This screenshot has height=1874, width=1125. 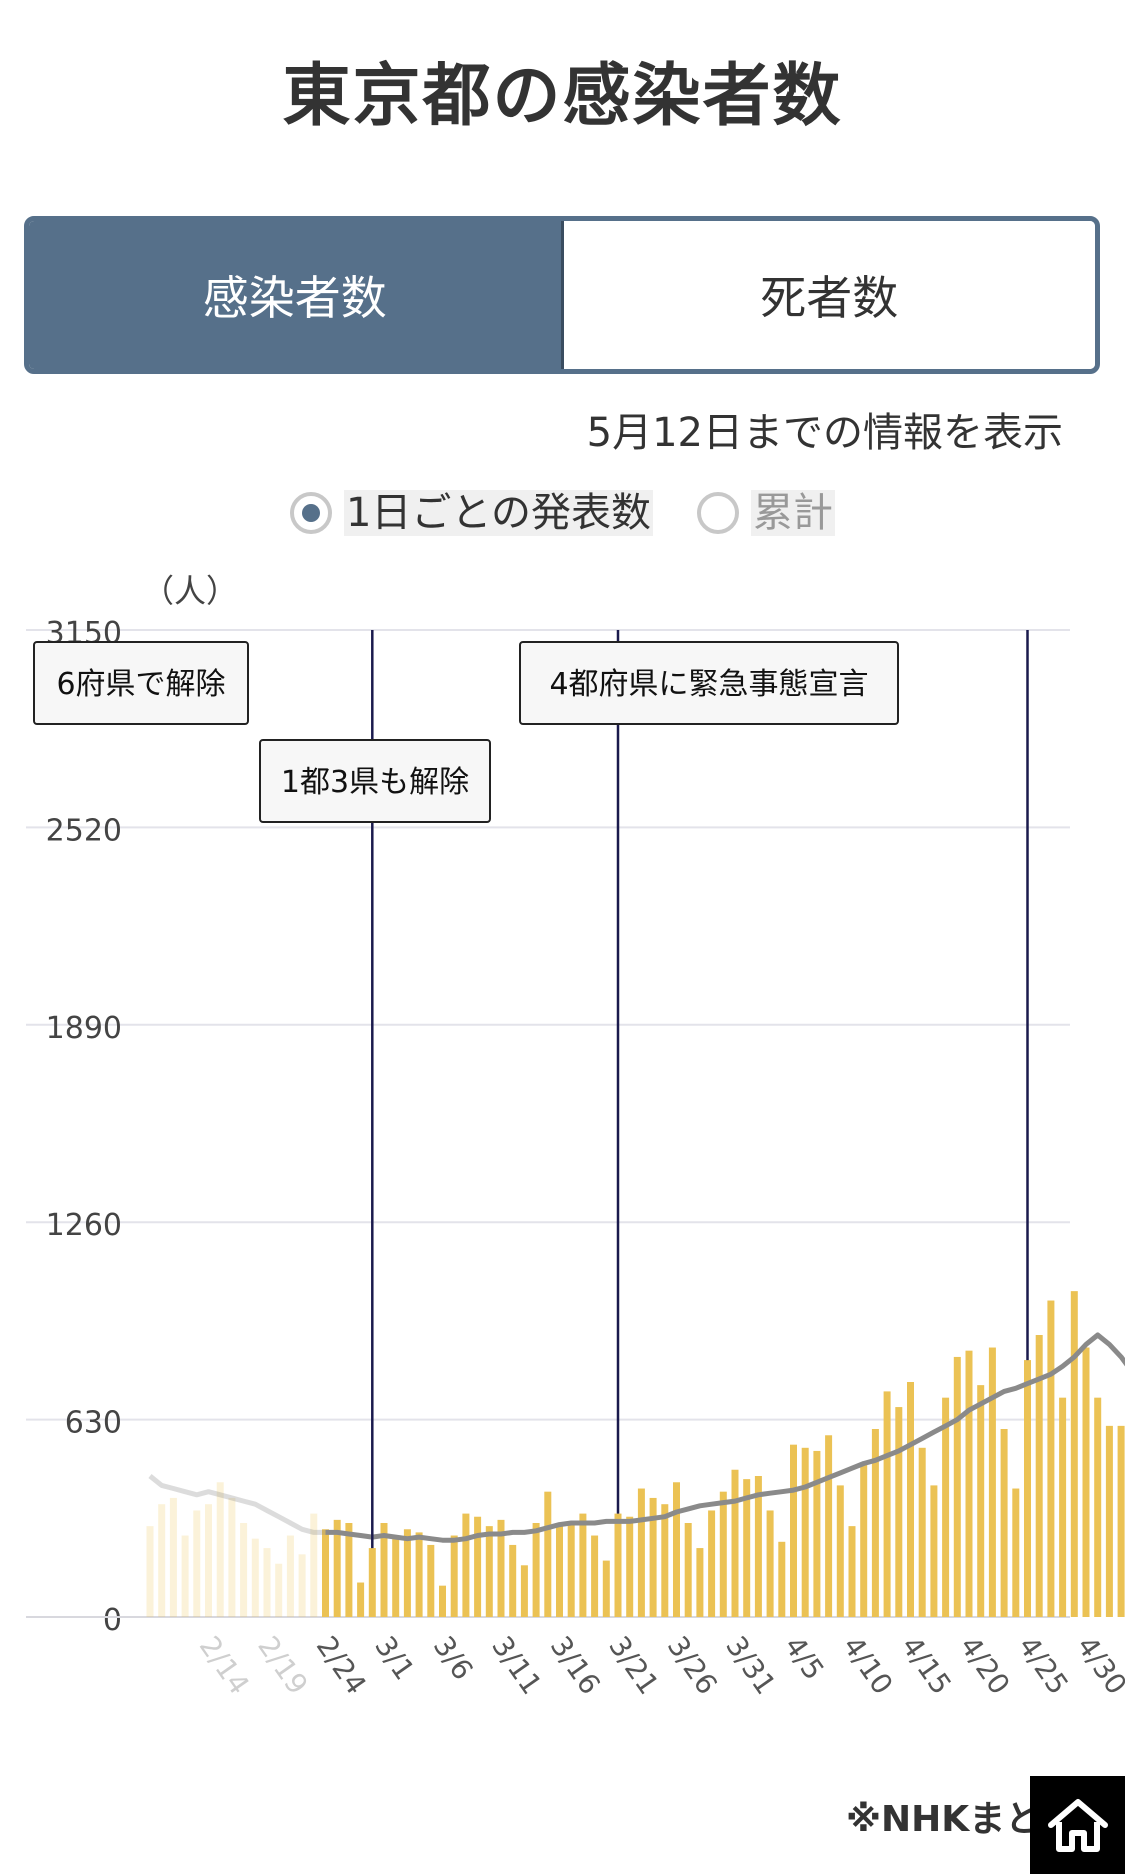 What do you see at coordinates (341, 1665) in the screenshot?
I see `x-tick-label: 2/24` at bounding box center [341, 1665].